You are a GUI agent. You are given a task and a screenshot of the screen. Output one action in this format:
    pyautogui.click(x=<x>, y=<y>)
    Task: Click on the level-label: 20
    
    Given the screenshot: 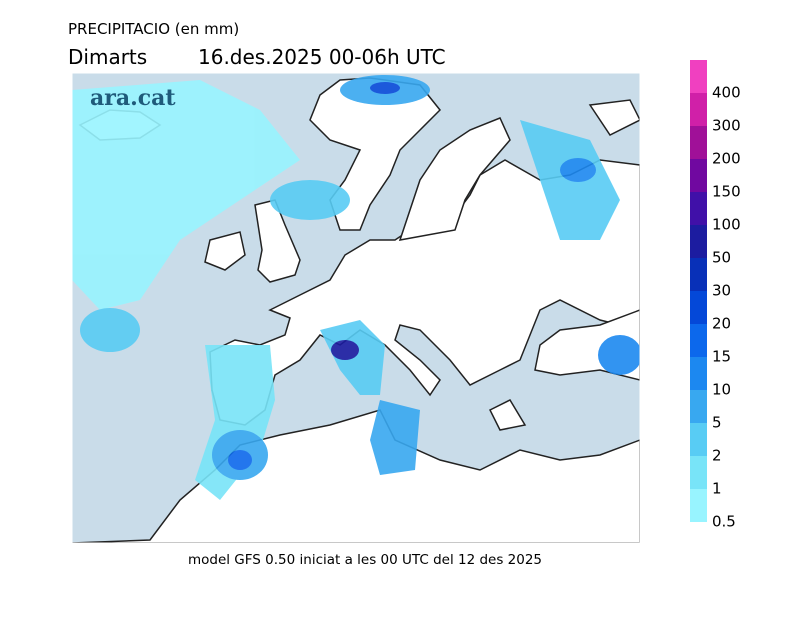 What is the action you would take?
    pyautogui.click(x=721, y=324)
    